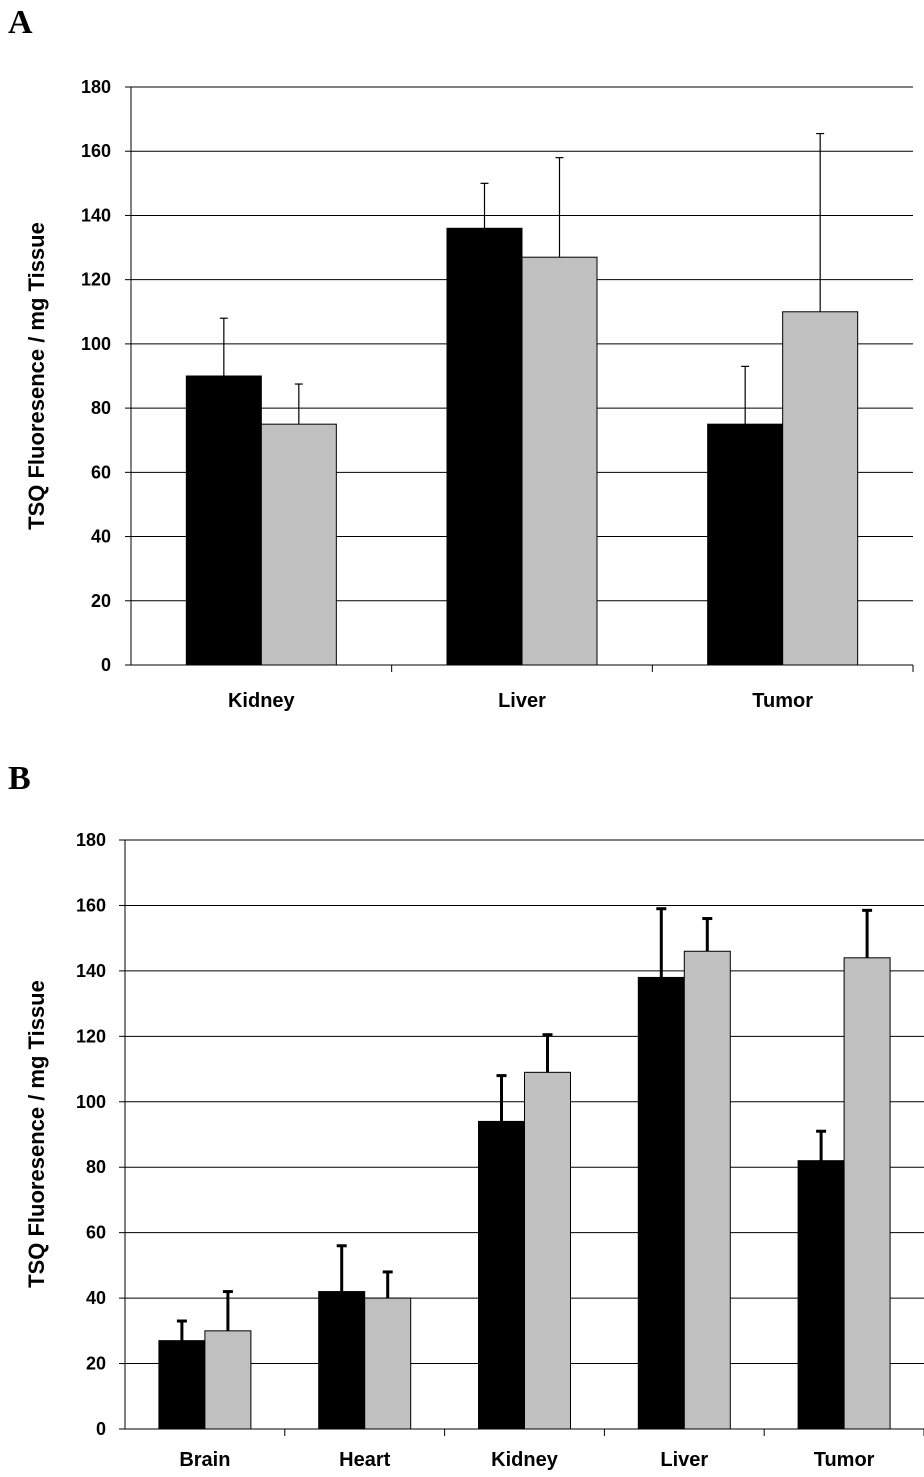 The image size is (924, 1477). I want to click on chart-a-x-tick-label: Liver, so click(522, 701).